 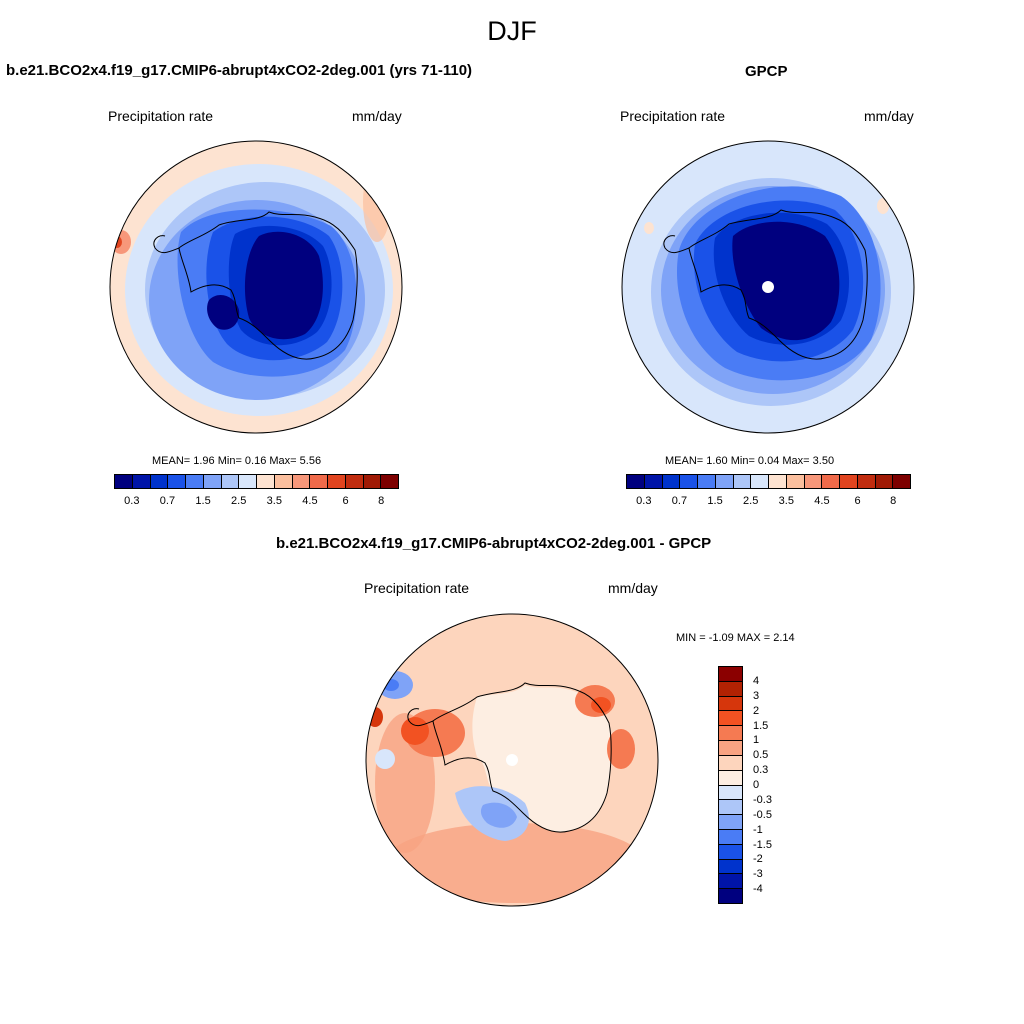 What do you see at coordinates (761, 770) in the screenshot?
I see `diff-colorbar-tick-label: 0.3` at bounding box center [761, 770].